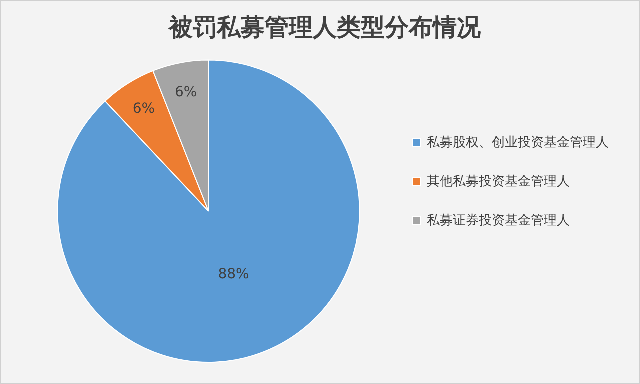 The image size is (640, 384). I want to click on legend-label: 其他私募投资基金管理人, so click(498, 182).